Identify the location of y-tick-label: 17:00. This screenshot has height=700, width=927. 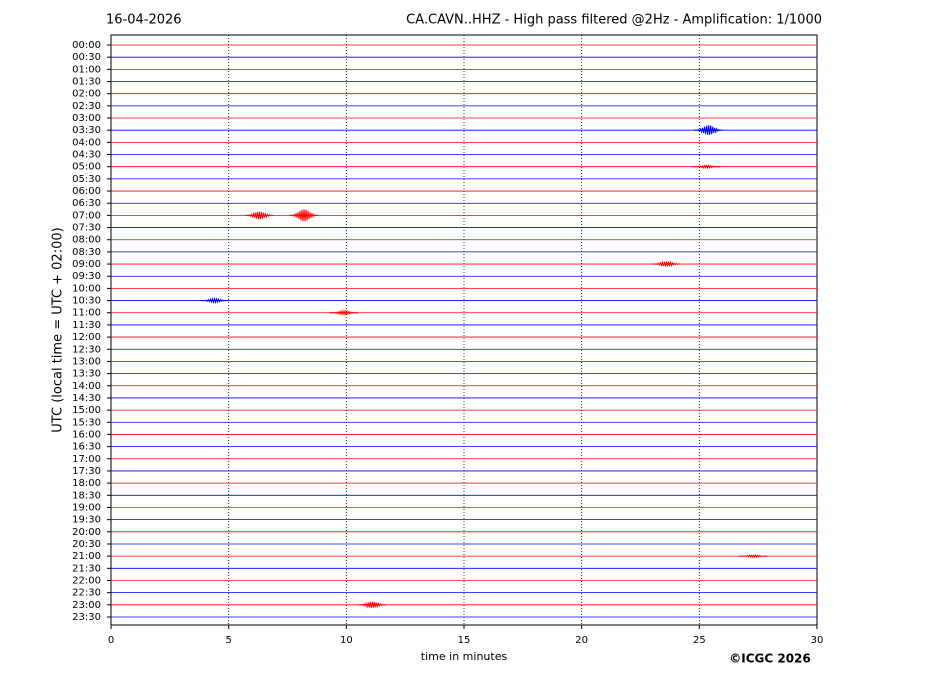
(86, 459).